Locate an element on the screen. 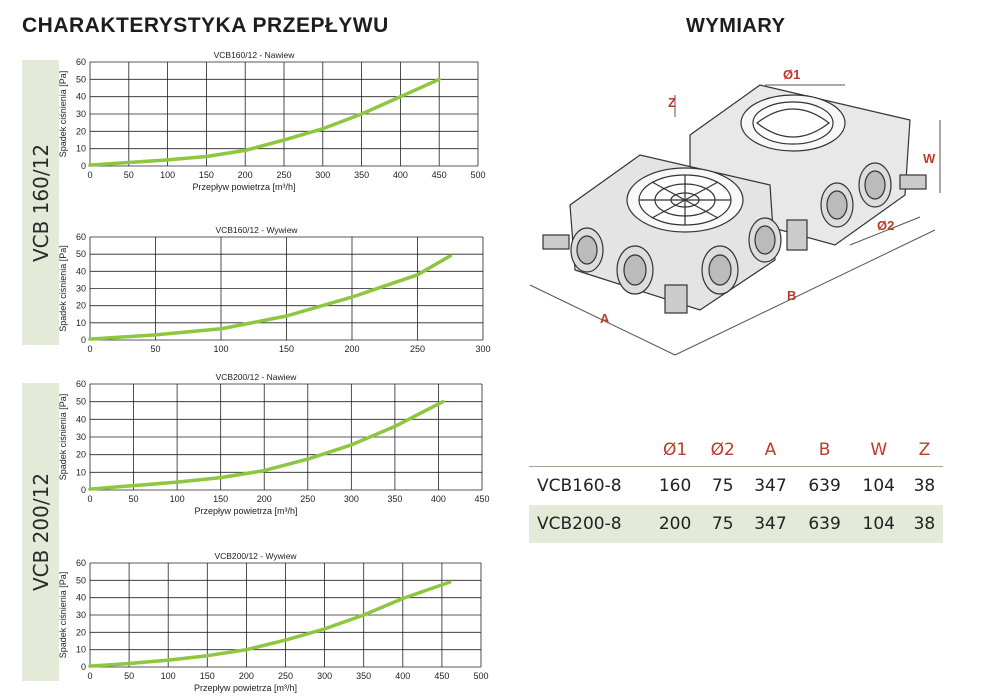 This screenshot has width=999, height=699. row-model-name: VCB160-8 is located at coordinates (588, 485).